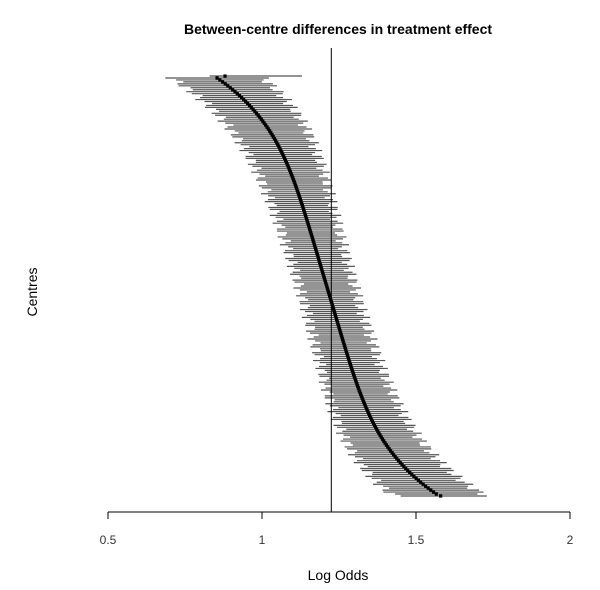 Image resolution: width=600 pixels, height=590 pixels. What do you see at coordinates (337, 529) in the screenshot?
I see `x-axis-ticks: 0.5 1 1.5 2` at bounding box center [337, 529].